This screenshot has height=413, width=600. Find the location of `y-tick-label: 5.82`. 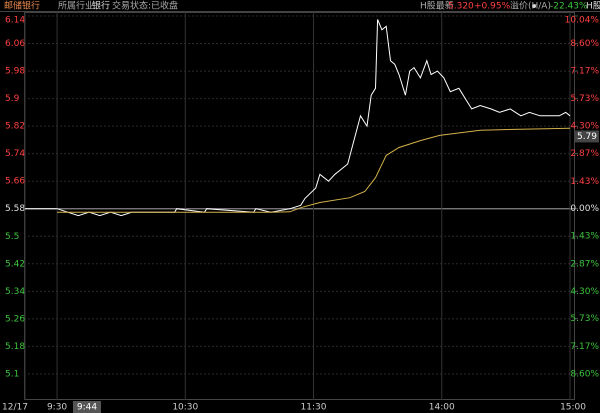

y-tick-label: 5.82 is located at coordinates (15, 127).